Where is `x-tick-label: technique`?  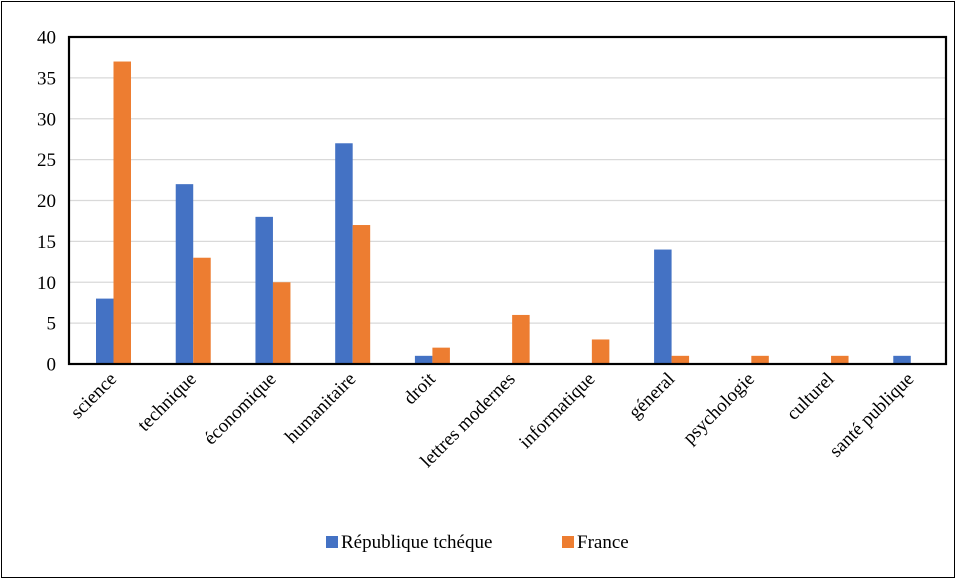
x-tick-label: technique is located at coordinates (167, 402).